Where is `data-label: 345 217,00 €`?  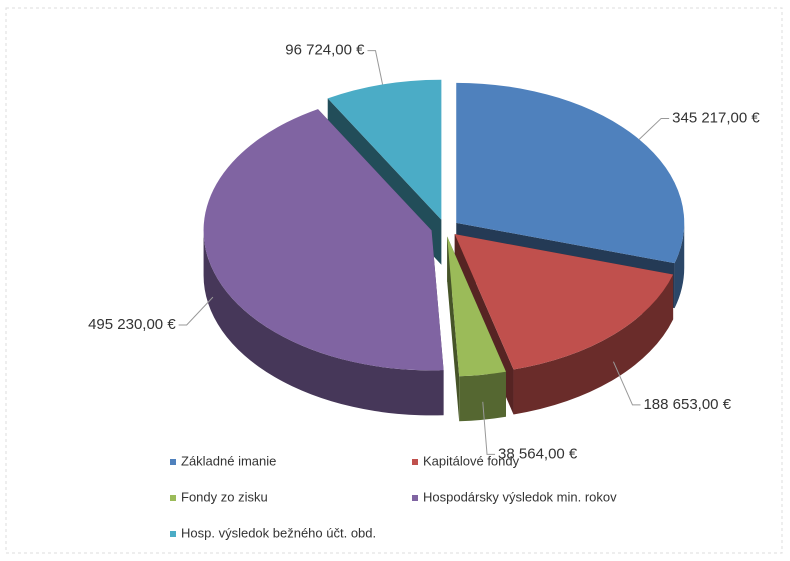 data-label: 345 217,00 € is located at coordinates (716, 117).